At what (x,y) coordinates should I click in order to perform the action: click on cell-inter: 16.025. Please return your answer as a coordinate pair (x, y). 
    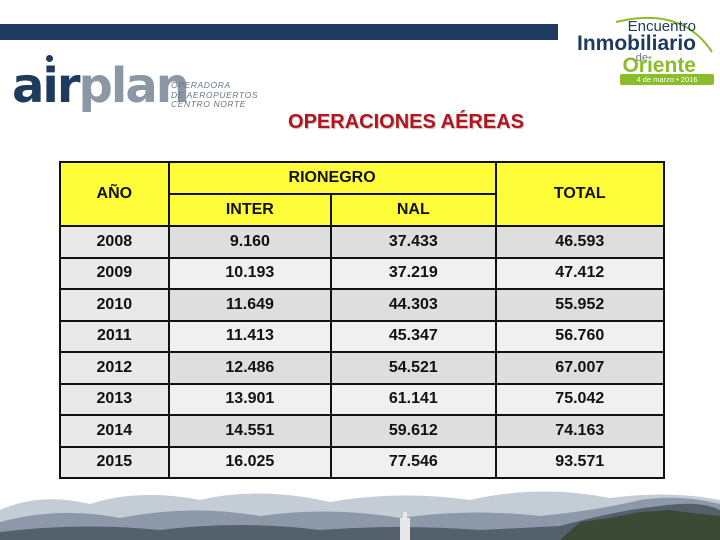
    Looking at the image, I should click on (250, 462).